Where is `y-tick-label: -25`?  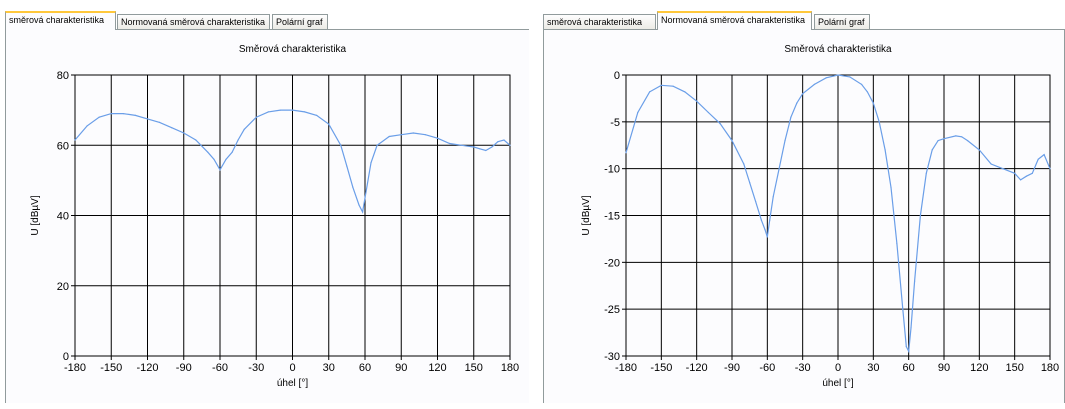 y-tick-label: -25 is located at coordinates (612, 310).